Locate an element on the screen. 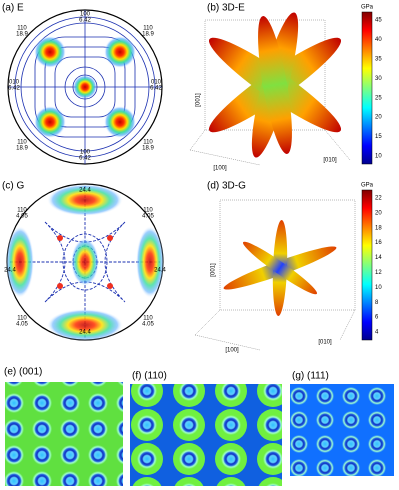  colorbar-tick: 45 is located at coordinates (378, 21).